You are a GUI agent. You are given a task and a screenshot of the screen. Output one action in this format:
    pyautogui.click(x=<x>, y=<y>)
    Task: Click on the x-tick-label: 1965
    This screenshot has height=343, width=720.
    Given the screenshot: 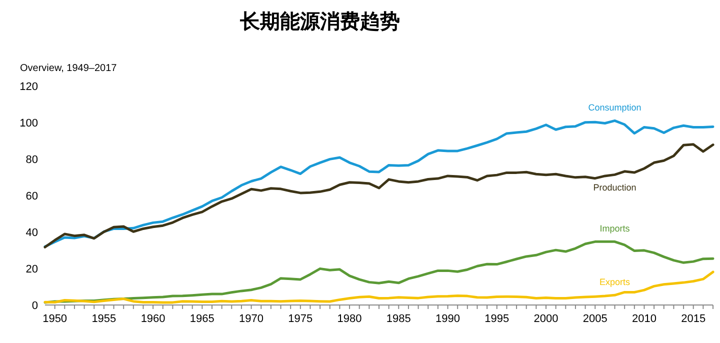 What is the action you would take?
    pyautogui.click(x=202, y=319)
    